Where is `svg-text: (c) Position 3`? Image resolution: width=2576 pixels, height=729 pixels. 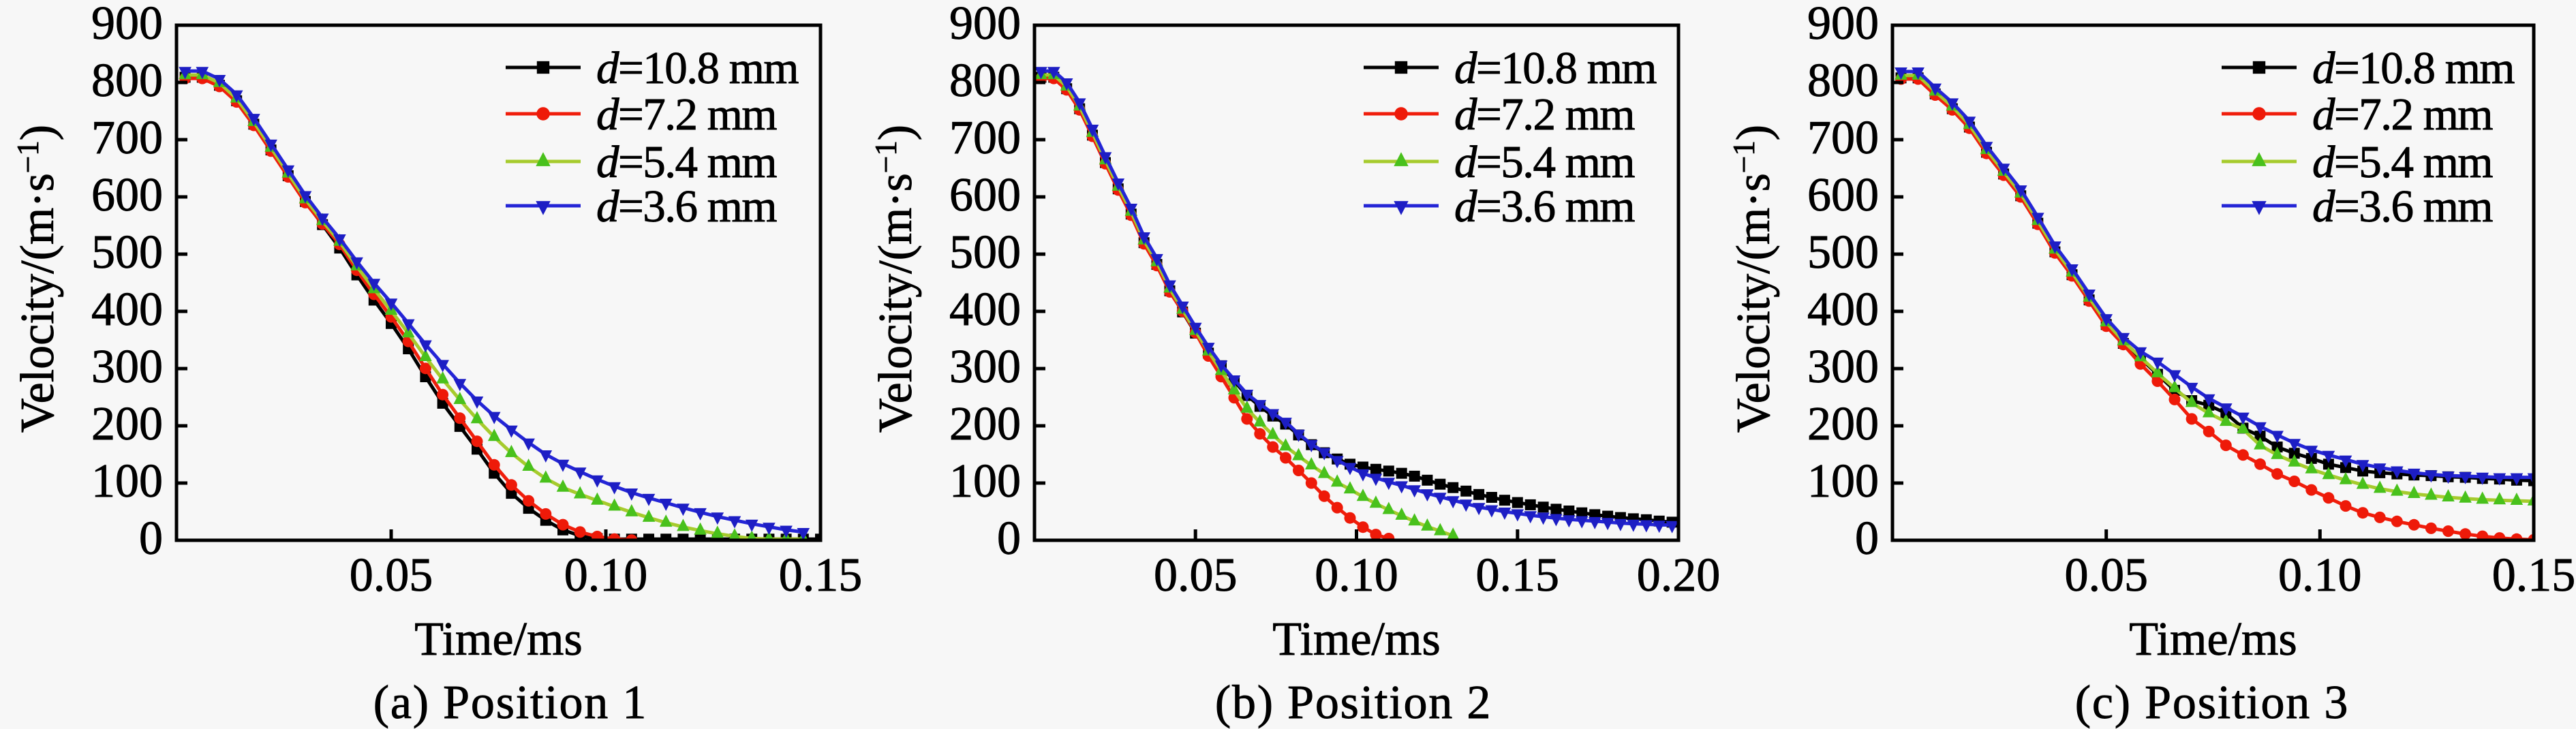 svg-text: (c) Position 3 is located at coordinates (2212, 703).